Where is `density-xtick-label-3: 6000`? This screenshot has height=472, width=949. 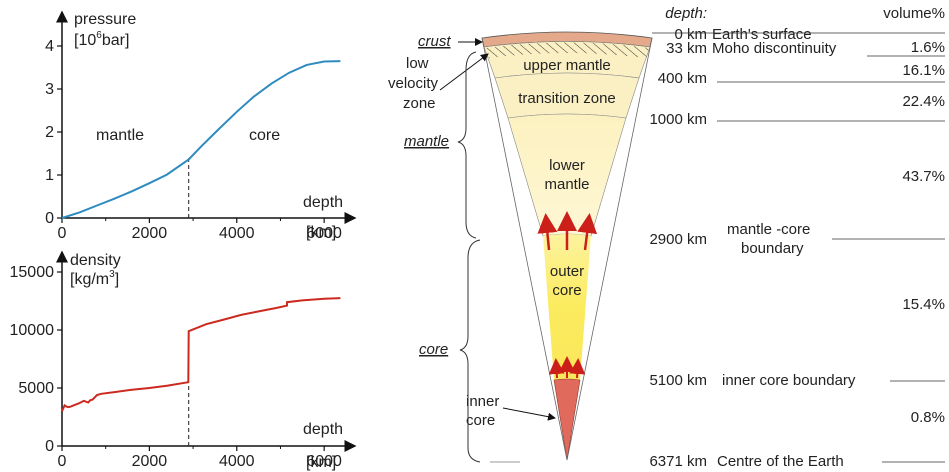 density-xtick-label-3: 6000 is located at coordinates (324, 461).